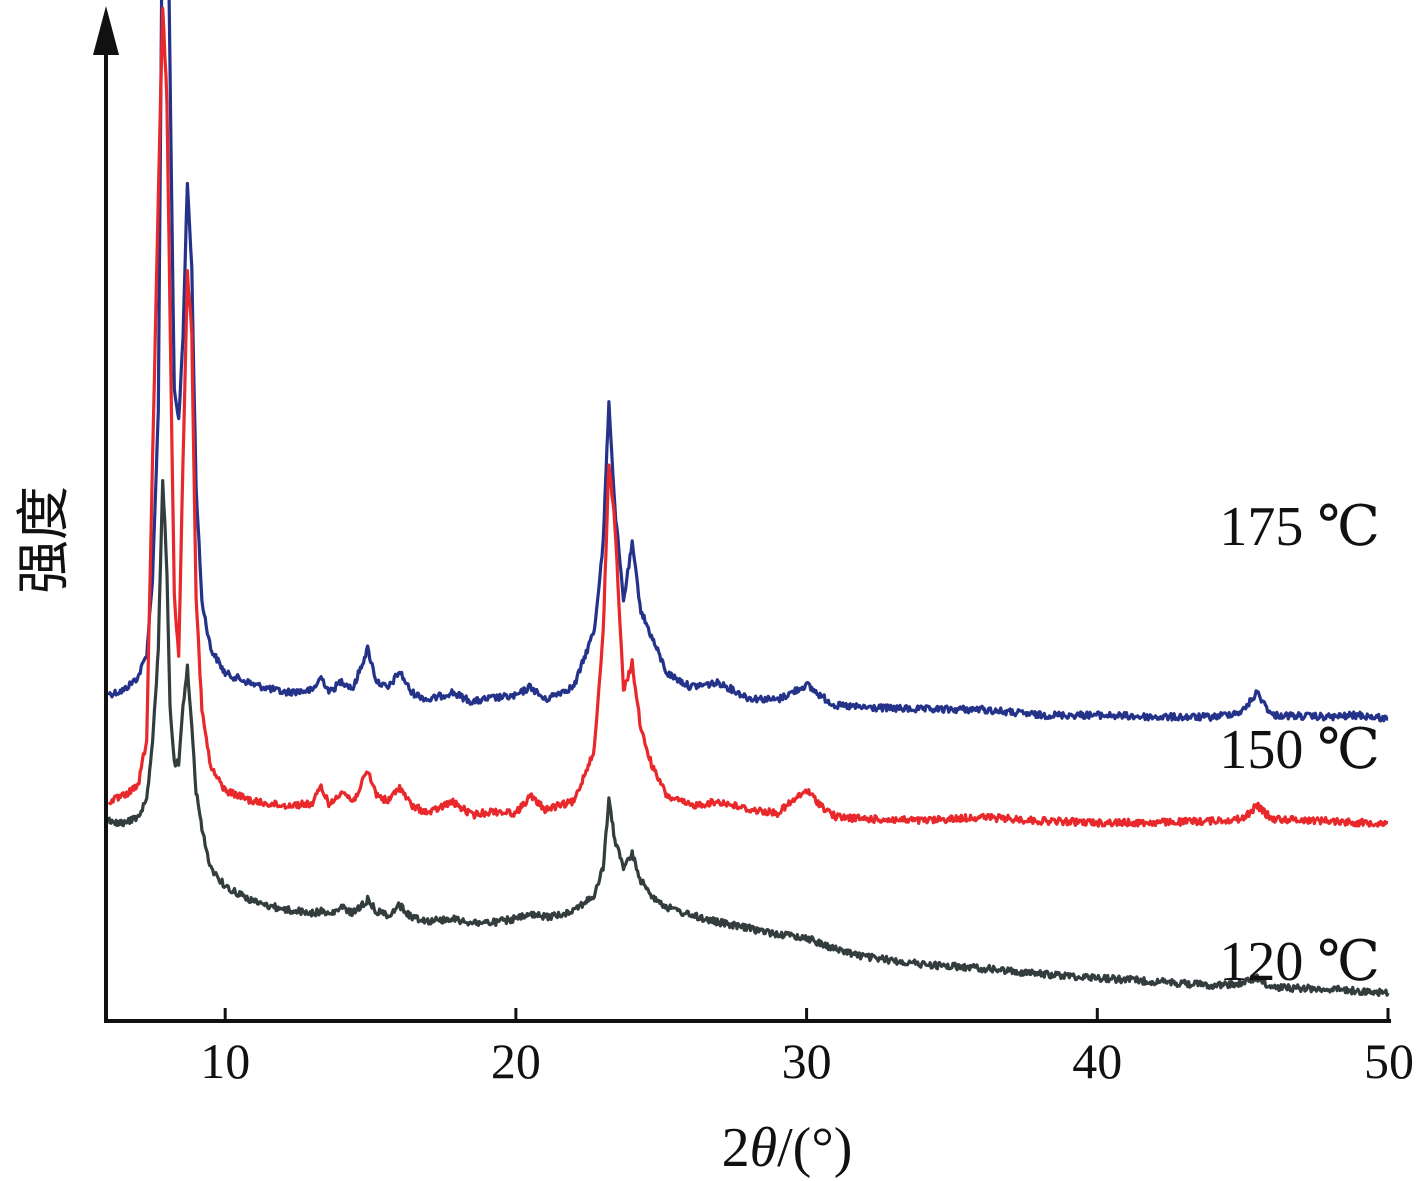 This screenshot has width=1417, height=1181. What do you see at coordinates (43, 540) in the screenshot?
I see `y-axis-title: 强度` at bounding box center [43, 540].